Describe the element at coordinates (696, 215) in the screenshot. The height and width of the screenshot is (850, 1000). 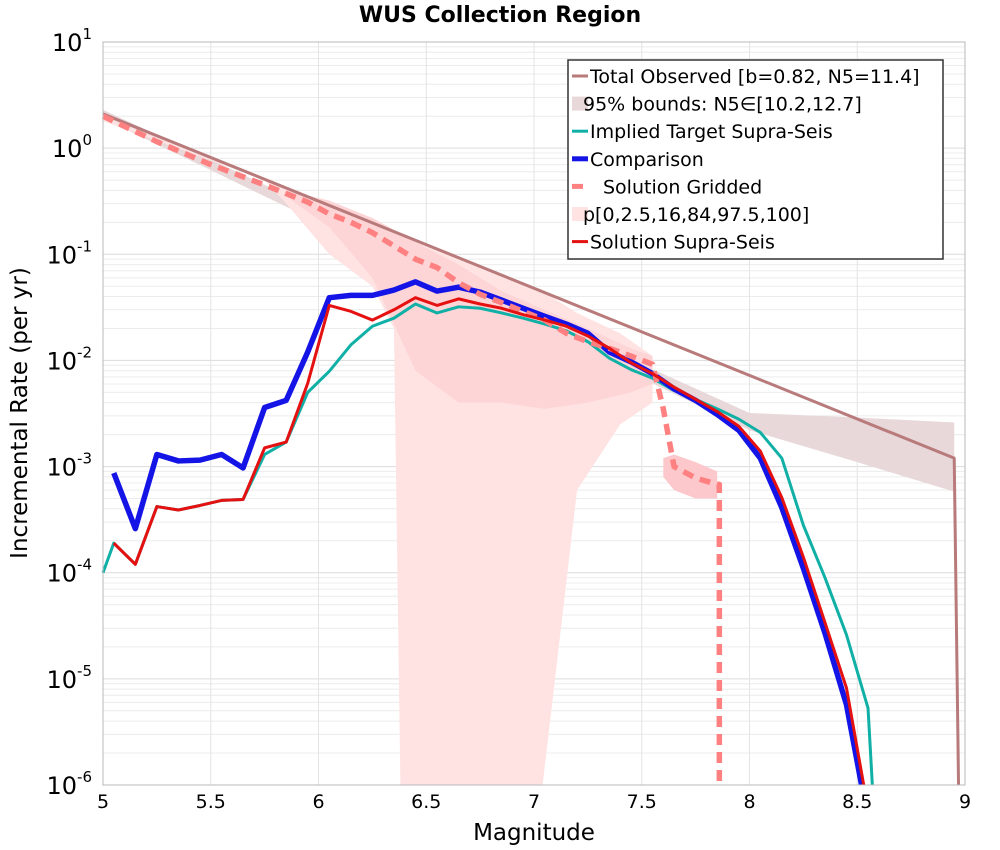
I see `legend-p-0-2-5-16-84-97-5-100-label: p[0,2.5,16,84,97.5,100]` at that location.